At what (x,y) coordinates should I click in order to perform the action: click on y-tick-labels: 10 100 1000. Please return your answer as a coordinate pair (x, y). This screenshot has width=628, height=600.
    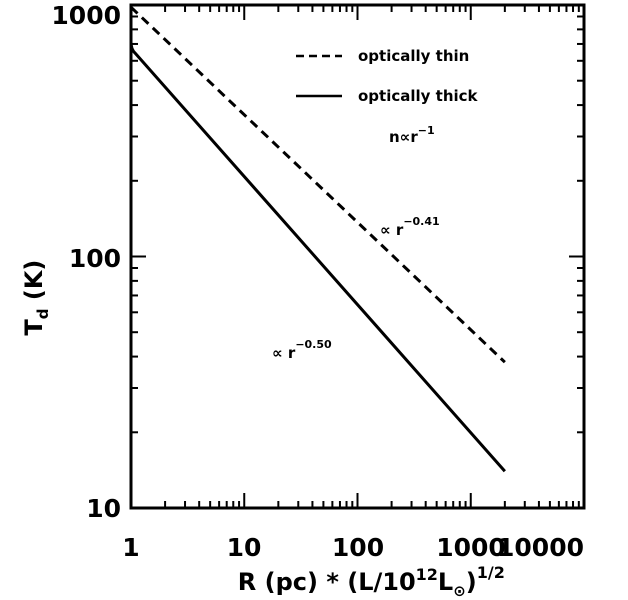
    Looking at the image, I should click on (86, 262).